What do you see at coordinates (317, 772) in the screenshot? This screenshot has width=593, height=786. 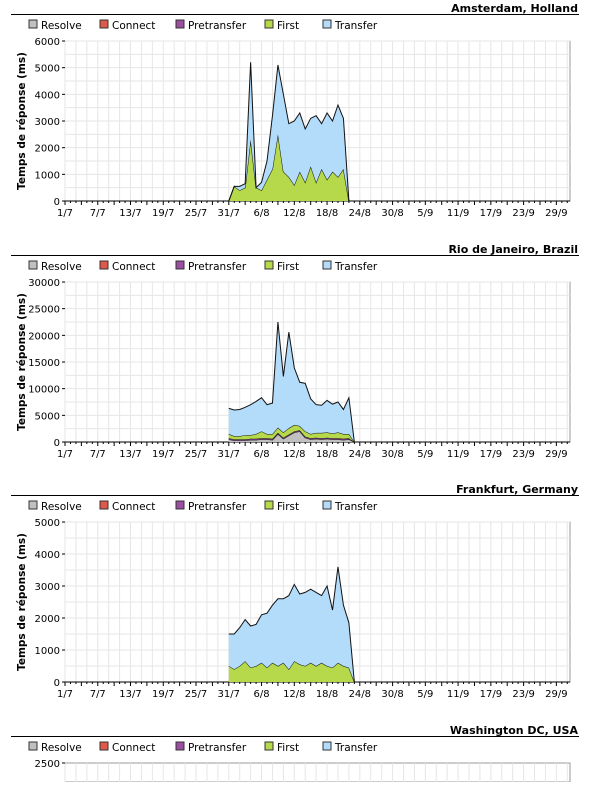 I see `plot-area` at bounding box center [317, 772].